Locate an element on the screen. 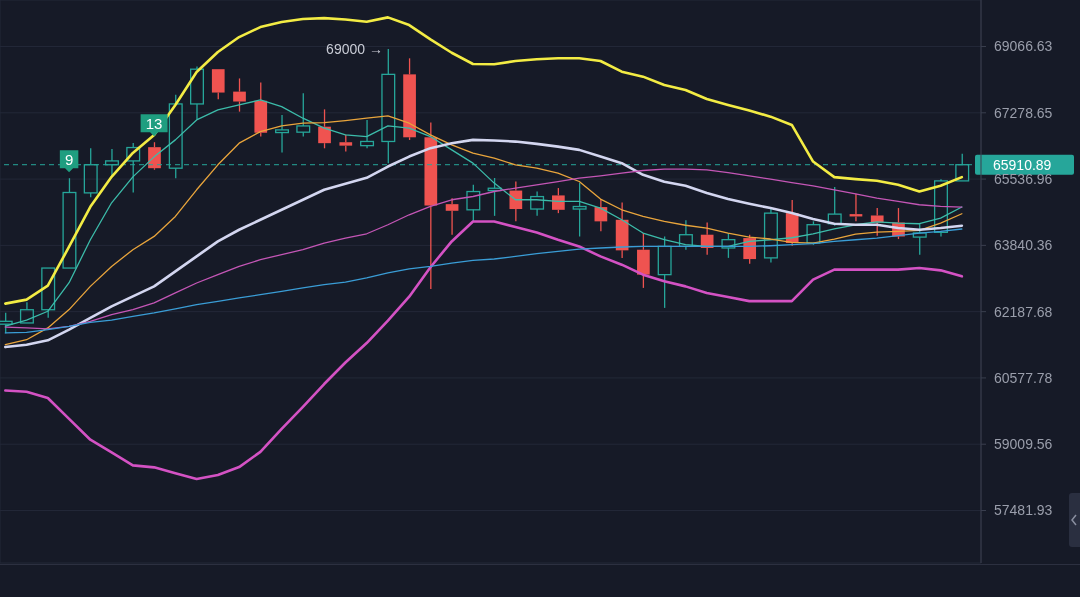  annotation: 9 is located at coordinates (69, 159).